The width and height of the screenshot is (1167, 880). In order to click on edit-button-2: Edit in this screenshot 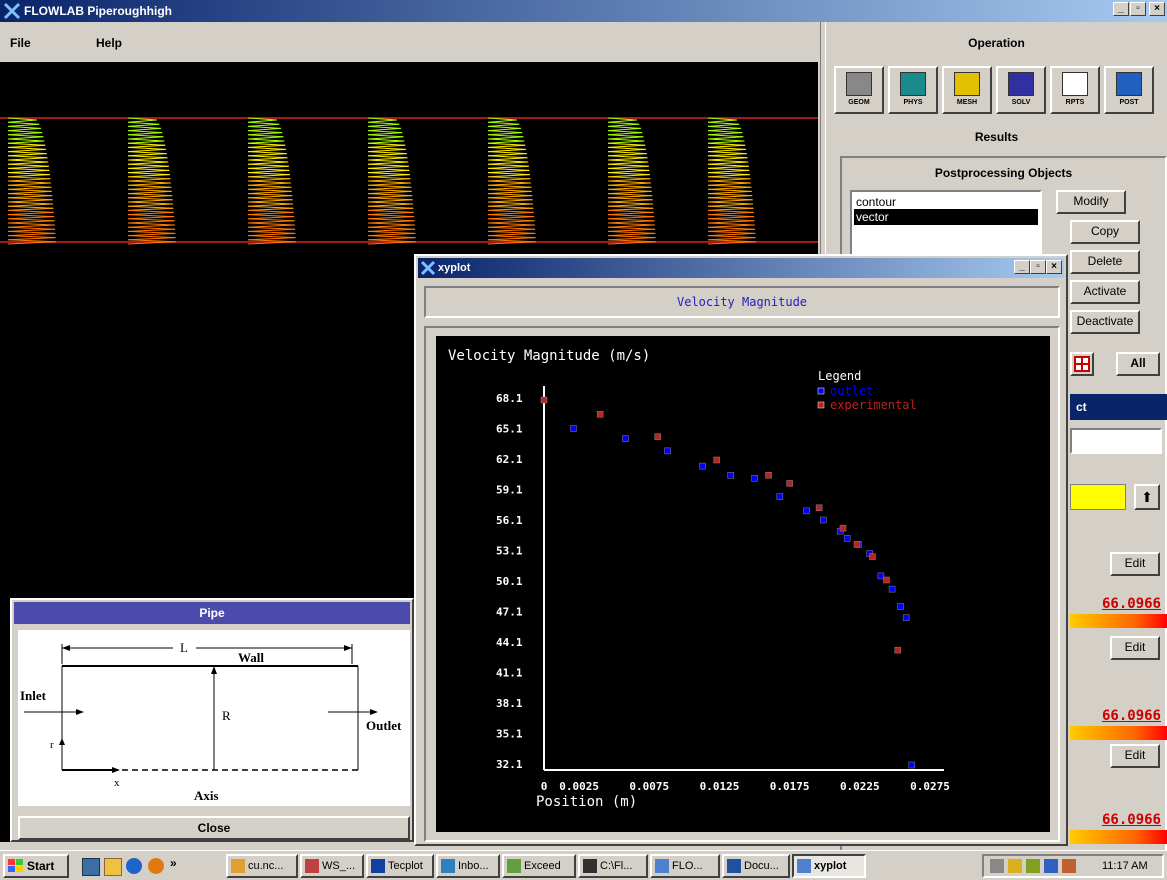, I will do `click(1135, 648)`.